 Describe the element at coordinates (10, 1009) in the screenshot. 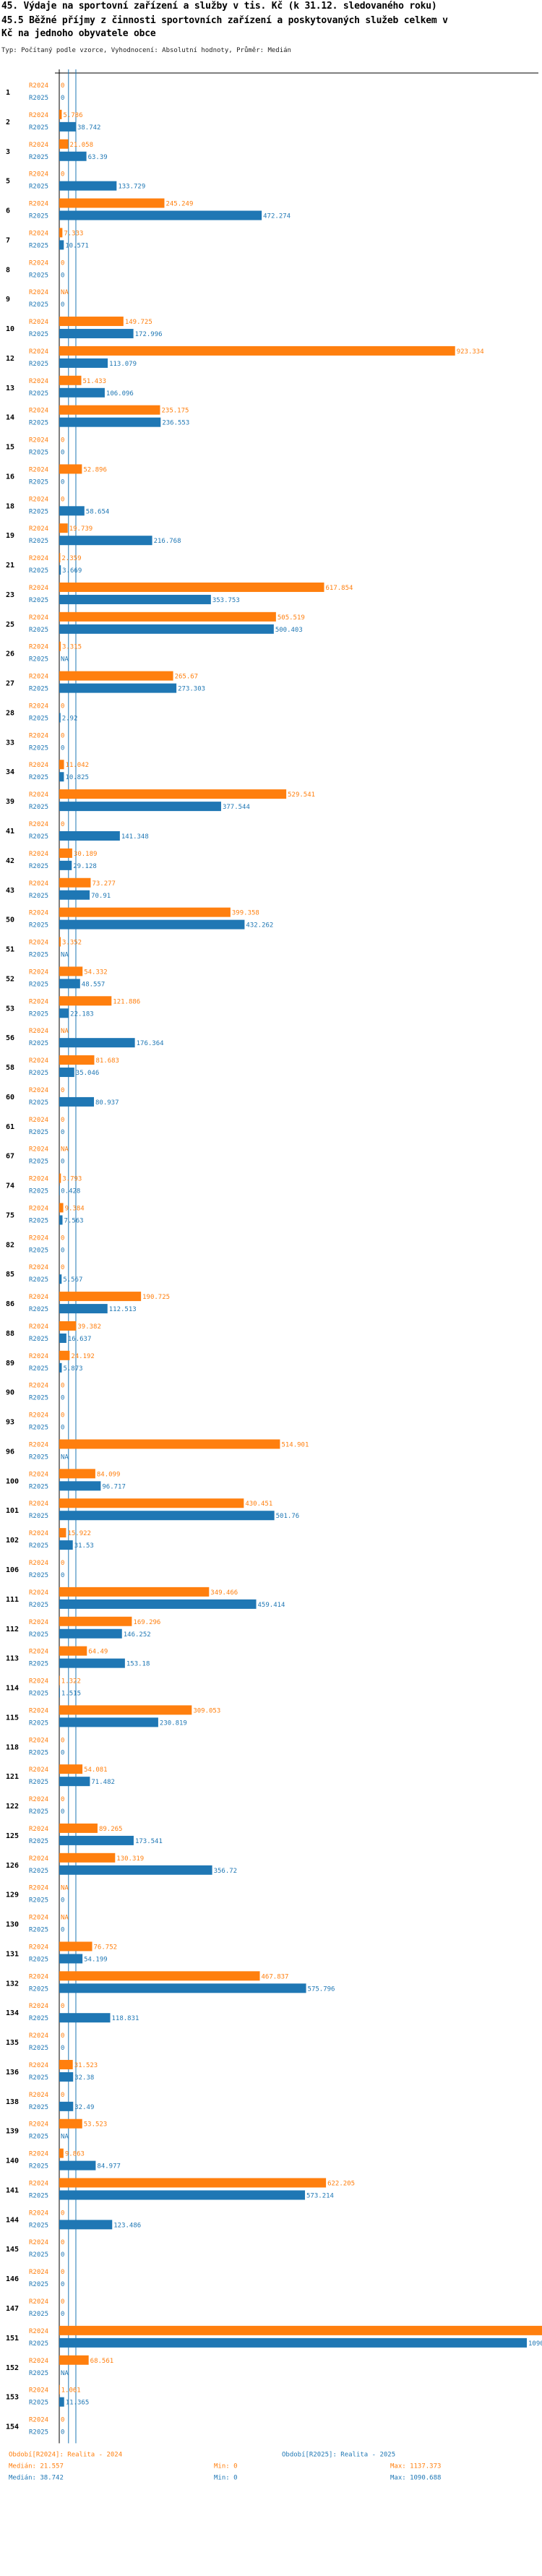

I see `row-label: 53` at that location.